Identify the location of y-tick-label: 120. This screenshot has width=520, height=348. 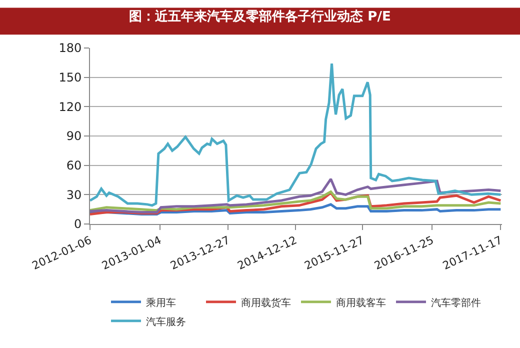
(70, 107).